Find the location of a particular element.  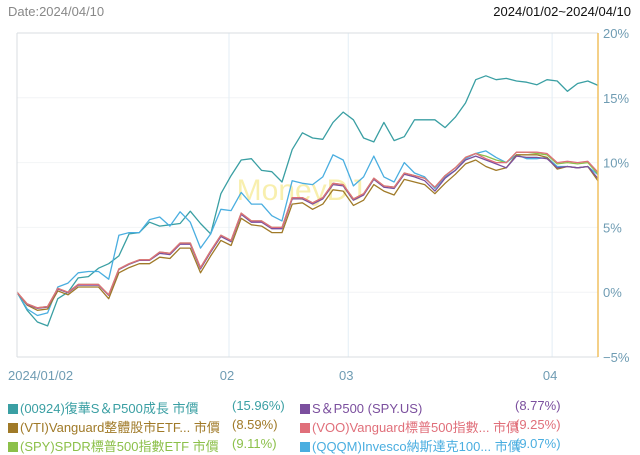

legend-return-value: (15.96%) is located at coordinates (258, 405).